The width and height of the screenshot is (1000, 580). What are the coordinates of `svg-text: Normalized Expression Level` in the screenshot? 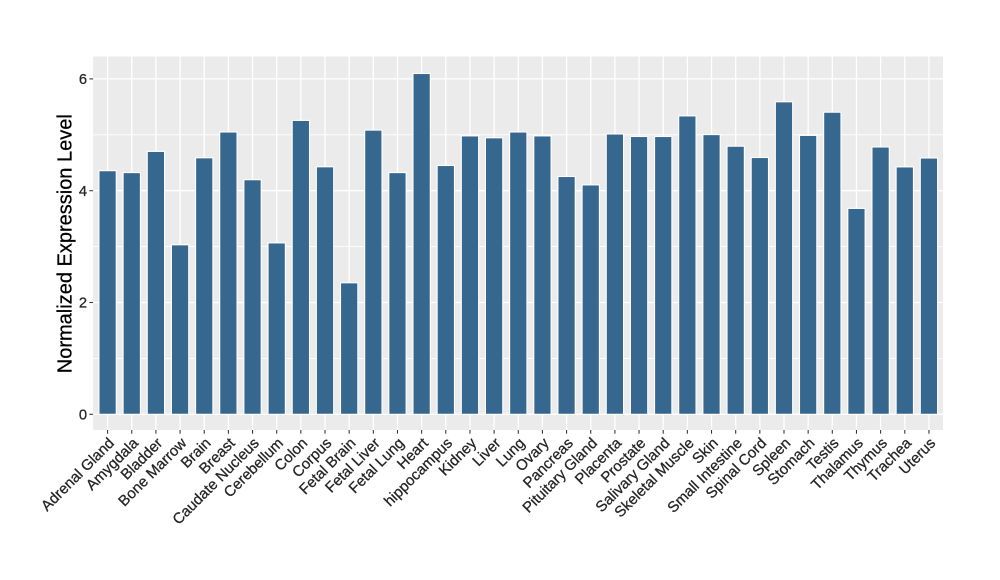 It's located at (66, 243).